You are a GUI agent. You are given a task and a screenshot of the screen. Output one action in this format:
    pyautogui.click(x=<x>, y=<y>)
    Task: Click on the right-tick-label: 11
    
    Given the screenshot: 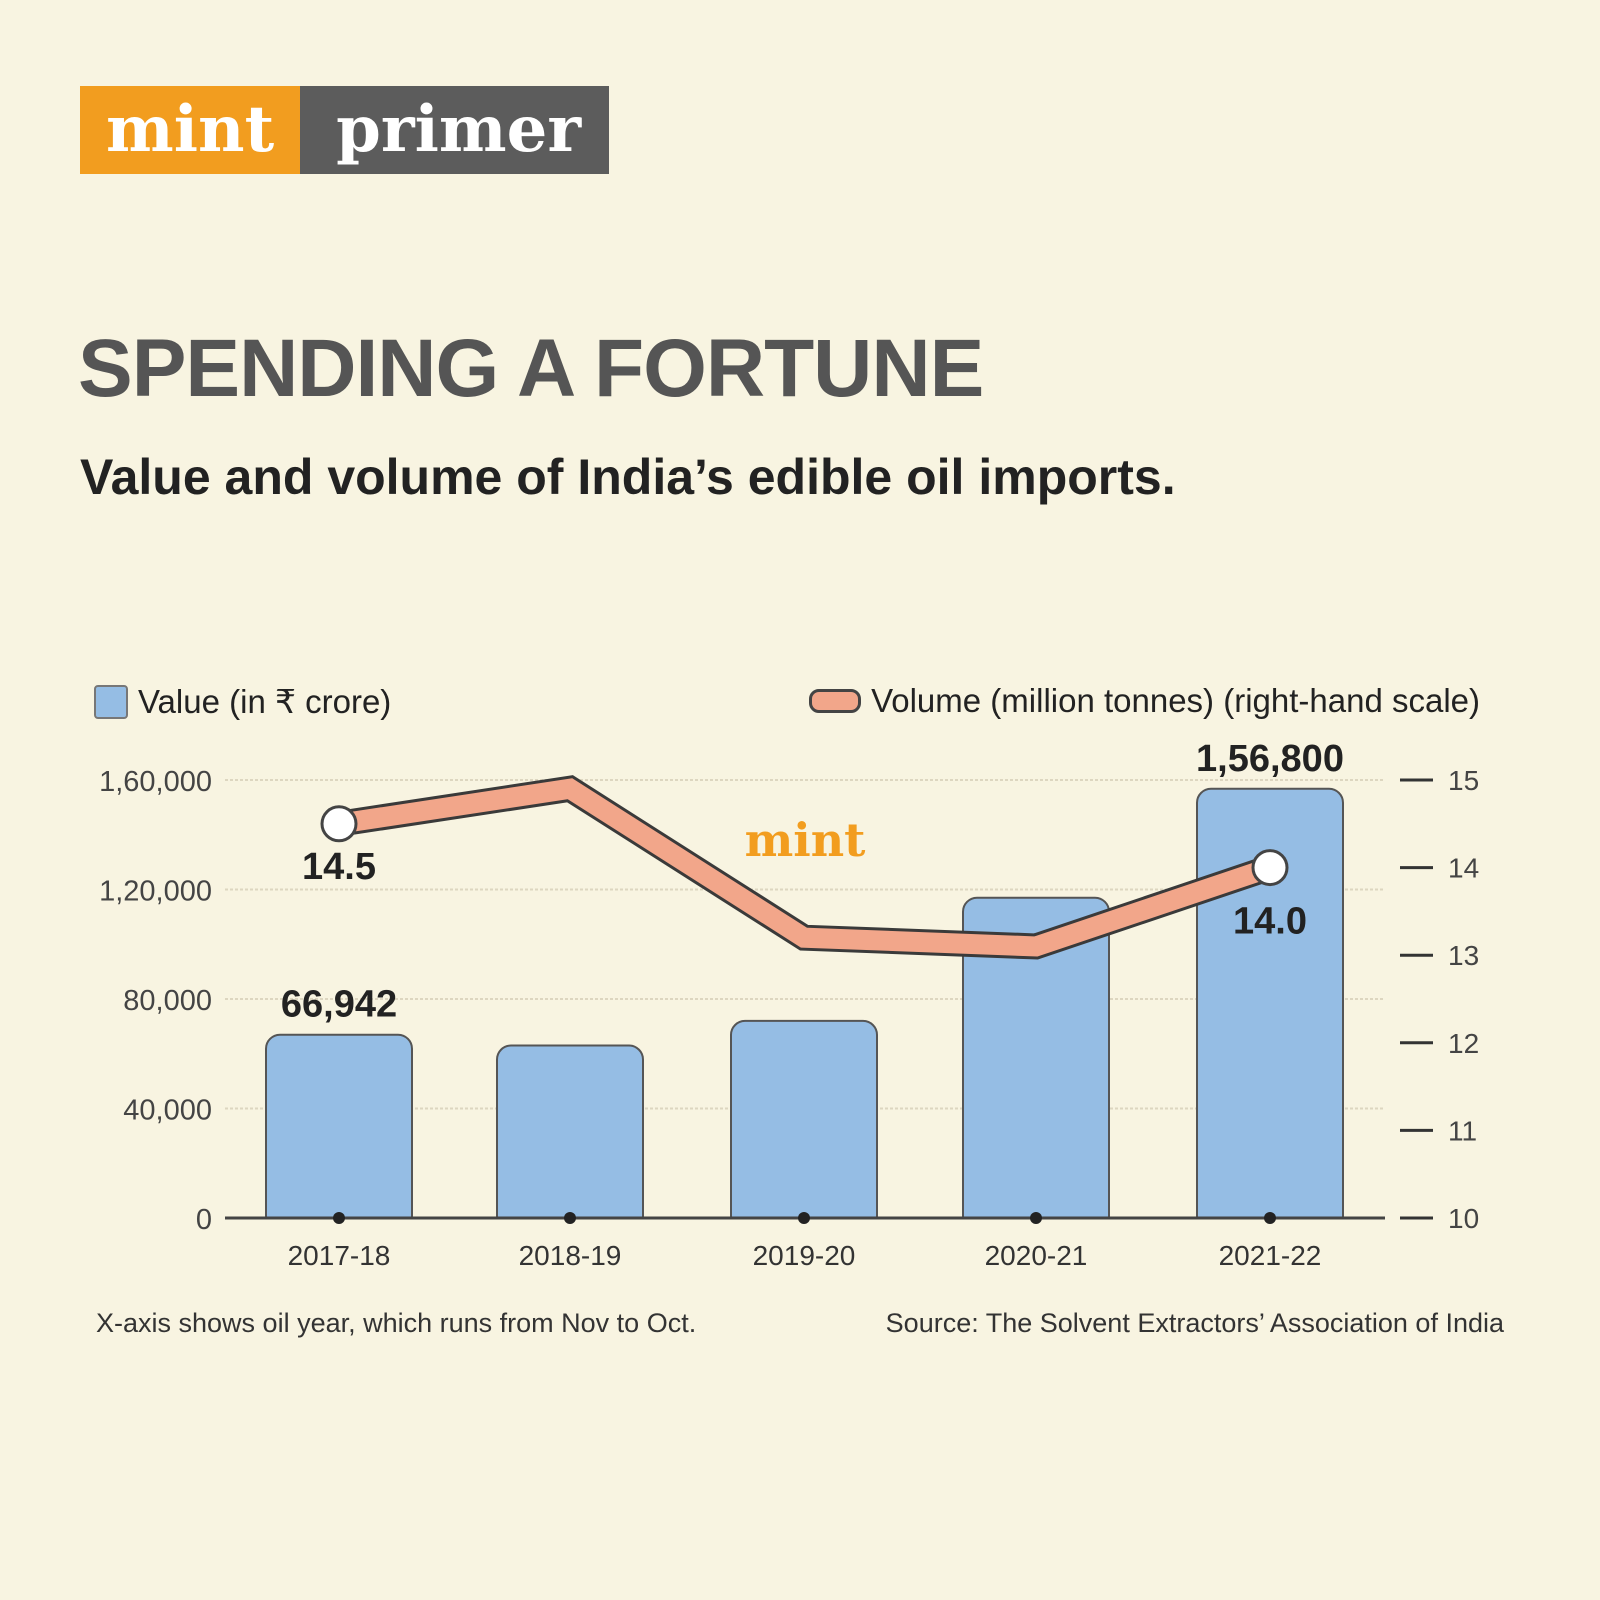 What is the action you would take?
    pyautogui.click(x=1462, y=1130)
    